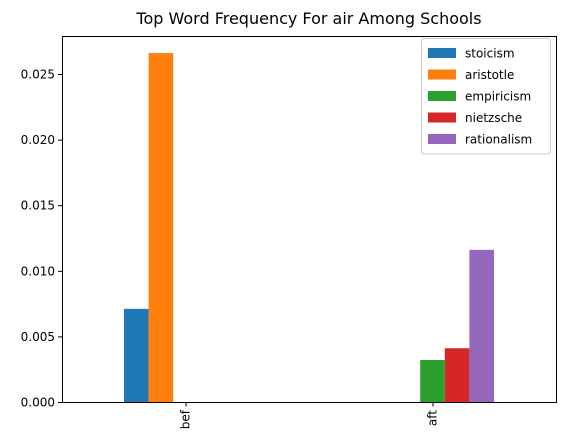  I want to click on y-tick-label: 0.020, so click(38, 140).